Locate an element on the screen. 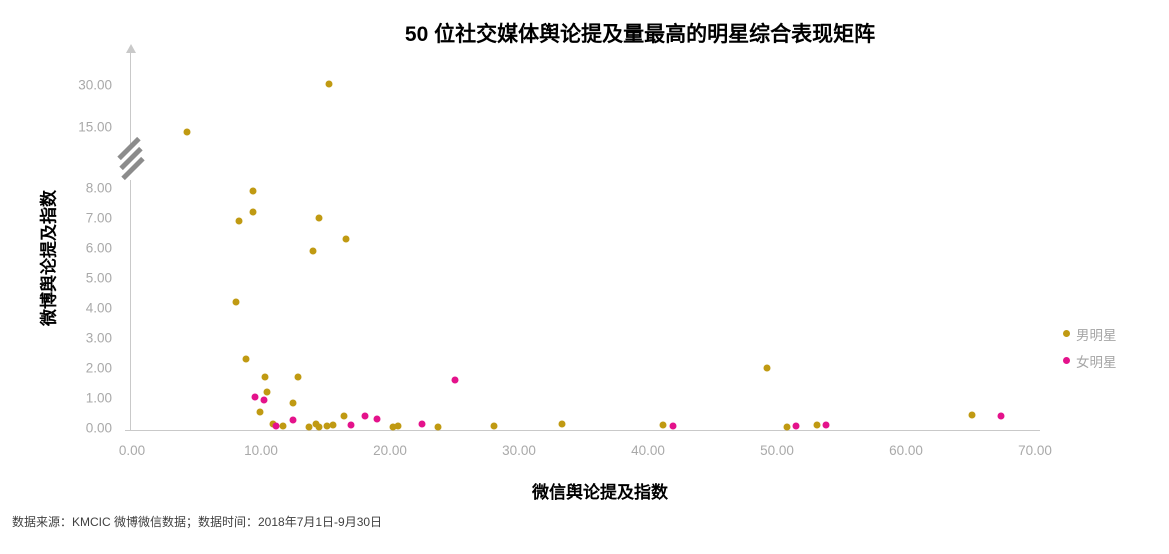 The width and height of the screenshot is (1169, 554). legend-item-female: 女明星 is located at coordinates (1090, 360).